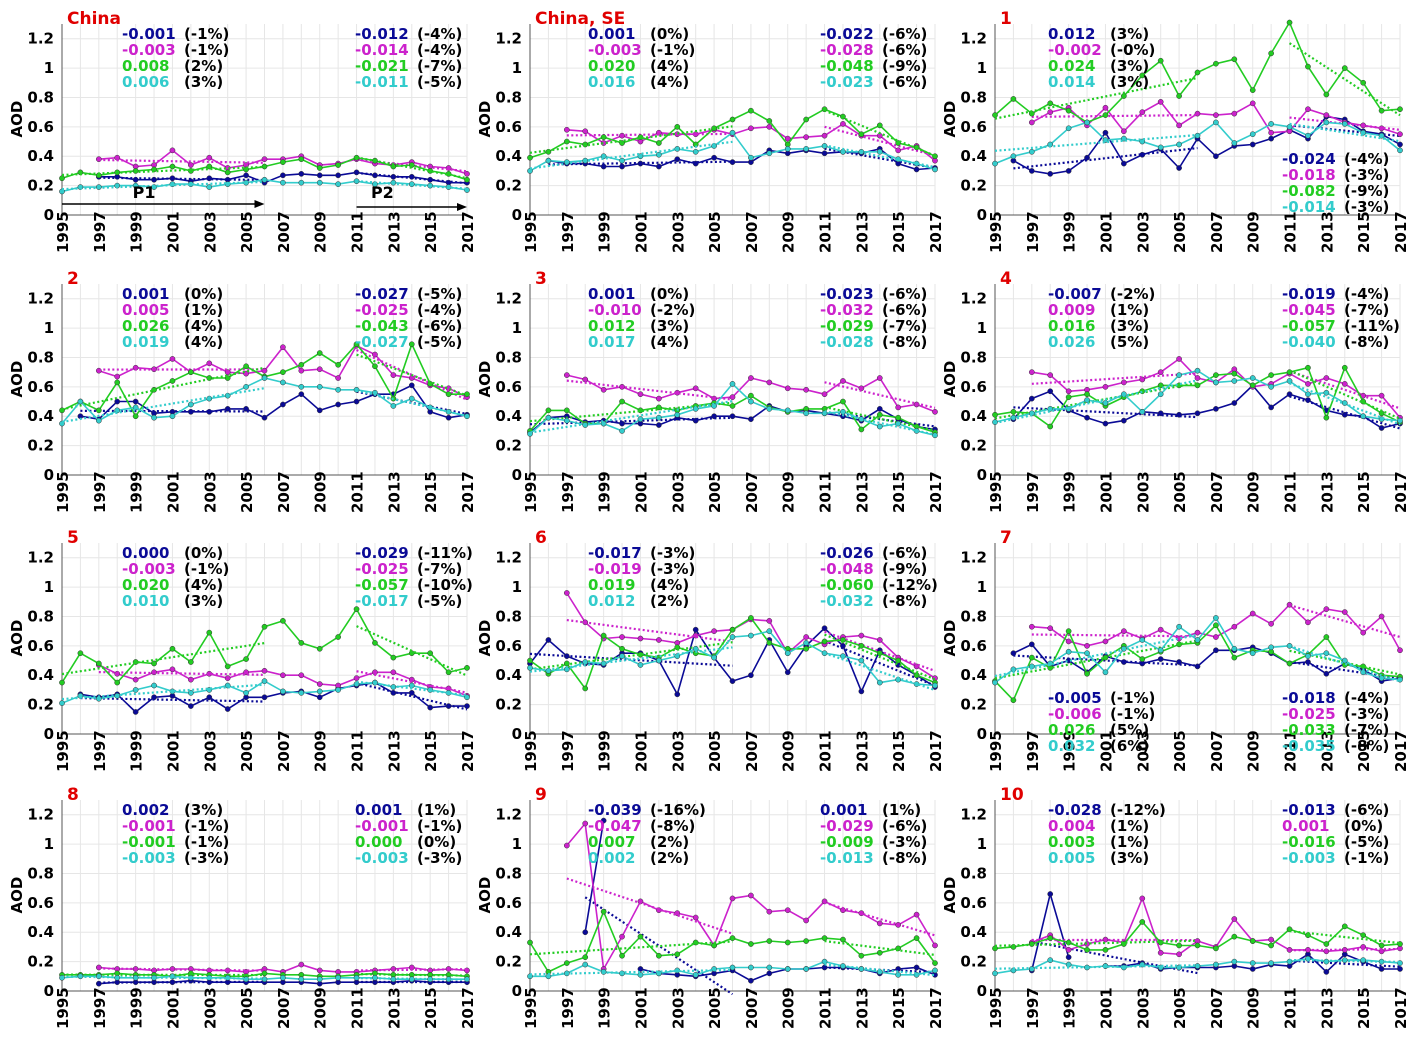 The image size is (1418, 1041). What do you see at coordinates (615, 310) in the screenshot?
I see `trend-value: -0.010` at bounding box center [615, 310].